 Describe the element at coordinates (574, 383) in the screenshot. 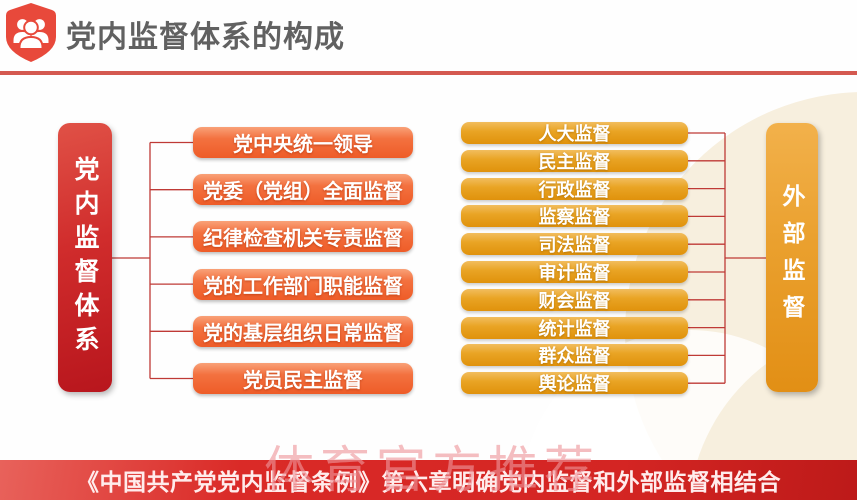

I see `external-supervision-item: 舆论监督` at that location.